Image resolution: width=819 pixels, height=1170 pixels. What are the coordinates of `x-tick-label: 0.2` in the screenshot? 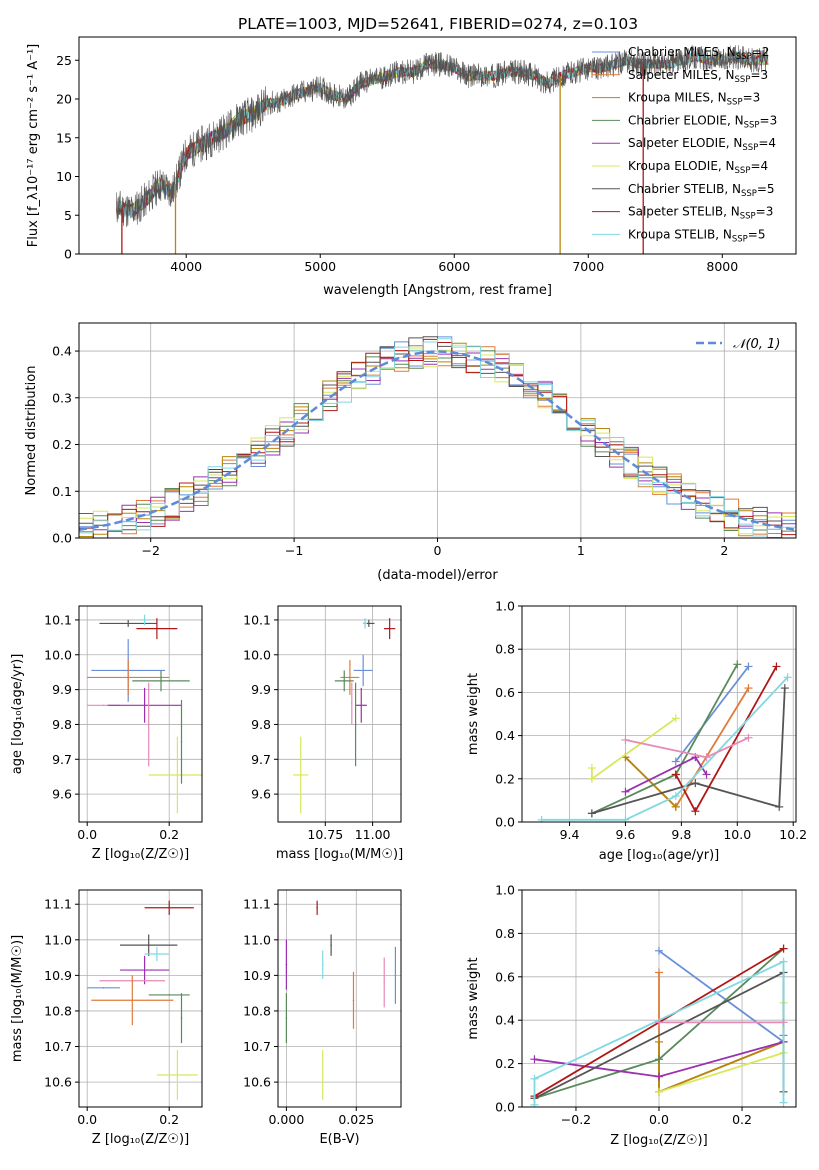 It's located at (169, 1119).